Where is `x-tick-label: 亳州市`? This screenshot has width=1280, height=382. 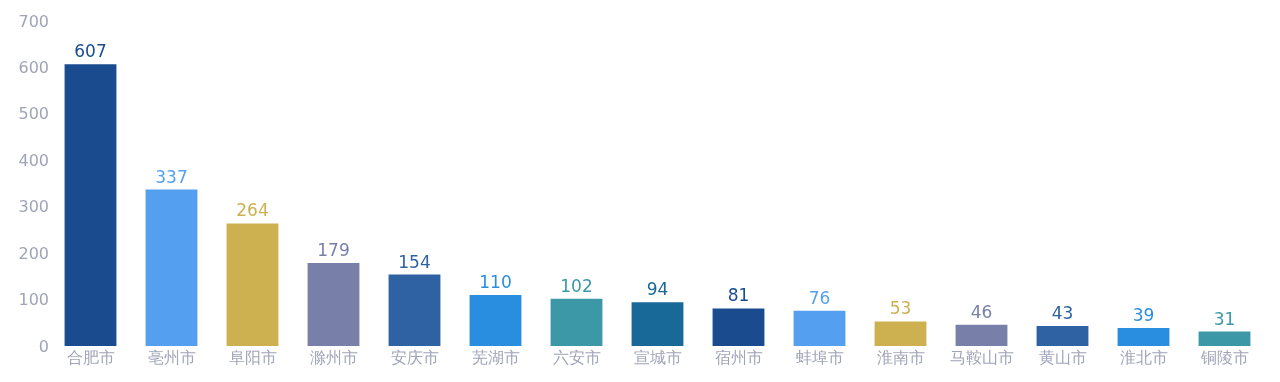 x-tick-label: 亳州市 is located at coordinates (171, 357).